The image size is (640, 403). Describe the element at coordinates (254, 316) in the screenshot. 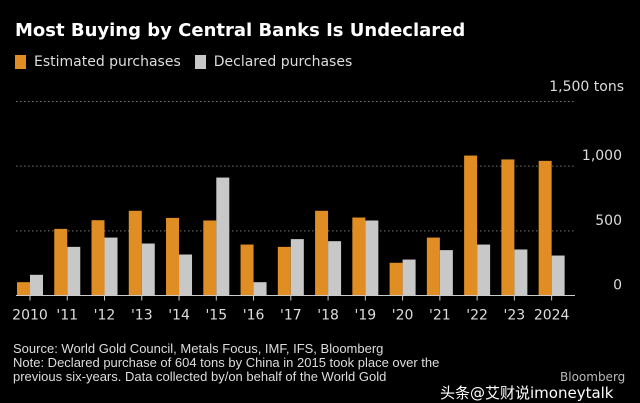

I see `x-tick-label: '16` at that location.